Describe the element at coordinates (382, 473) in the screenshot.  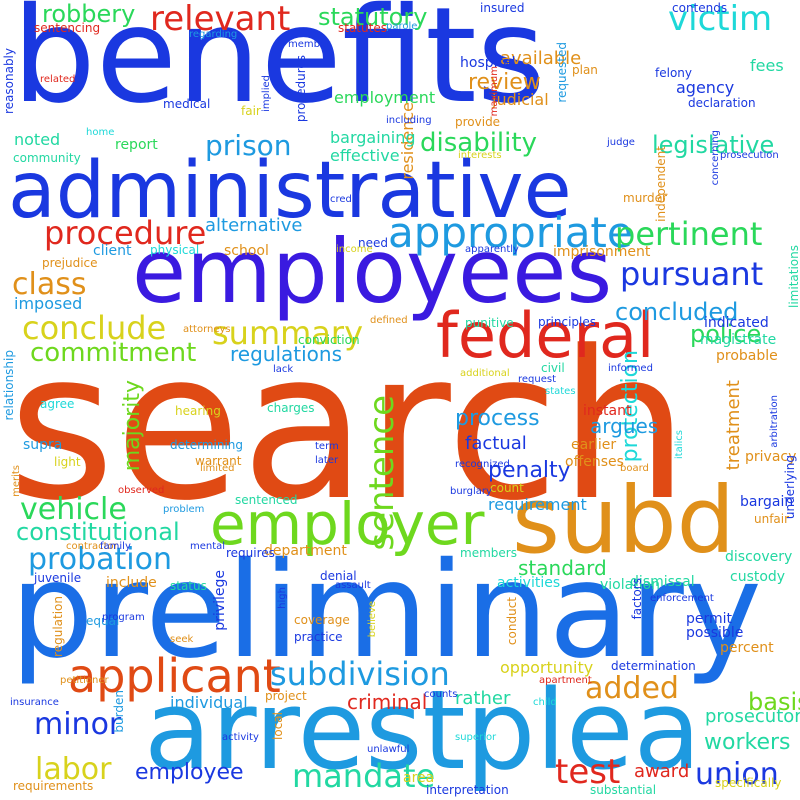
I see `word-sentence: sentence` at that location.